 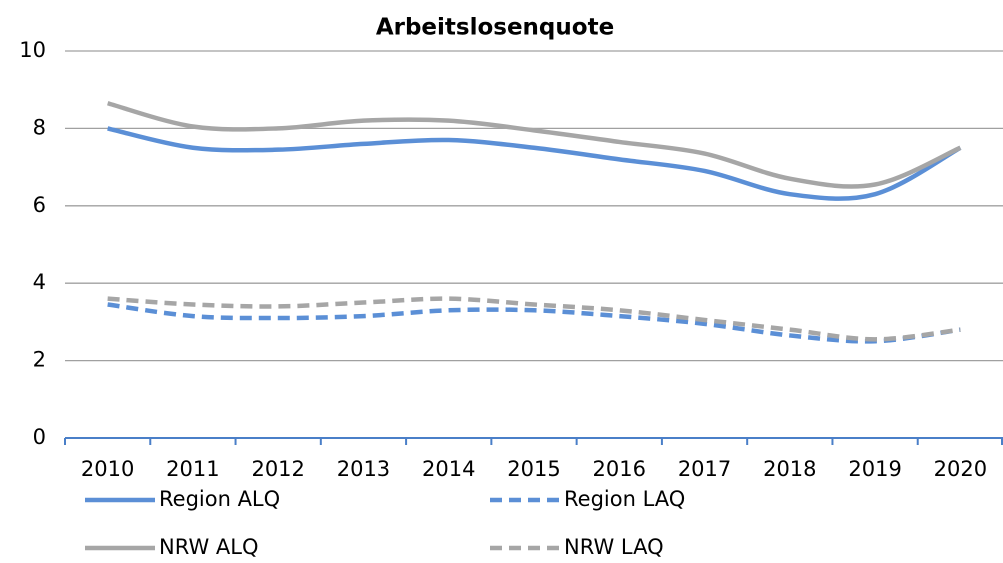 I want to click on chart-title: Arbeitslosenquote, so click(x=495, y=28).